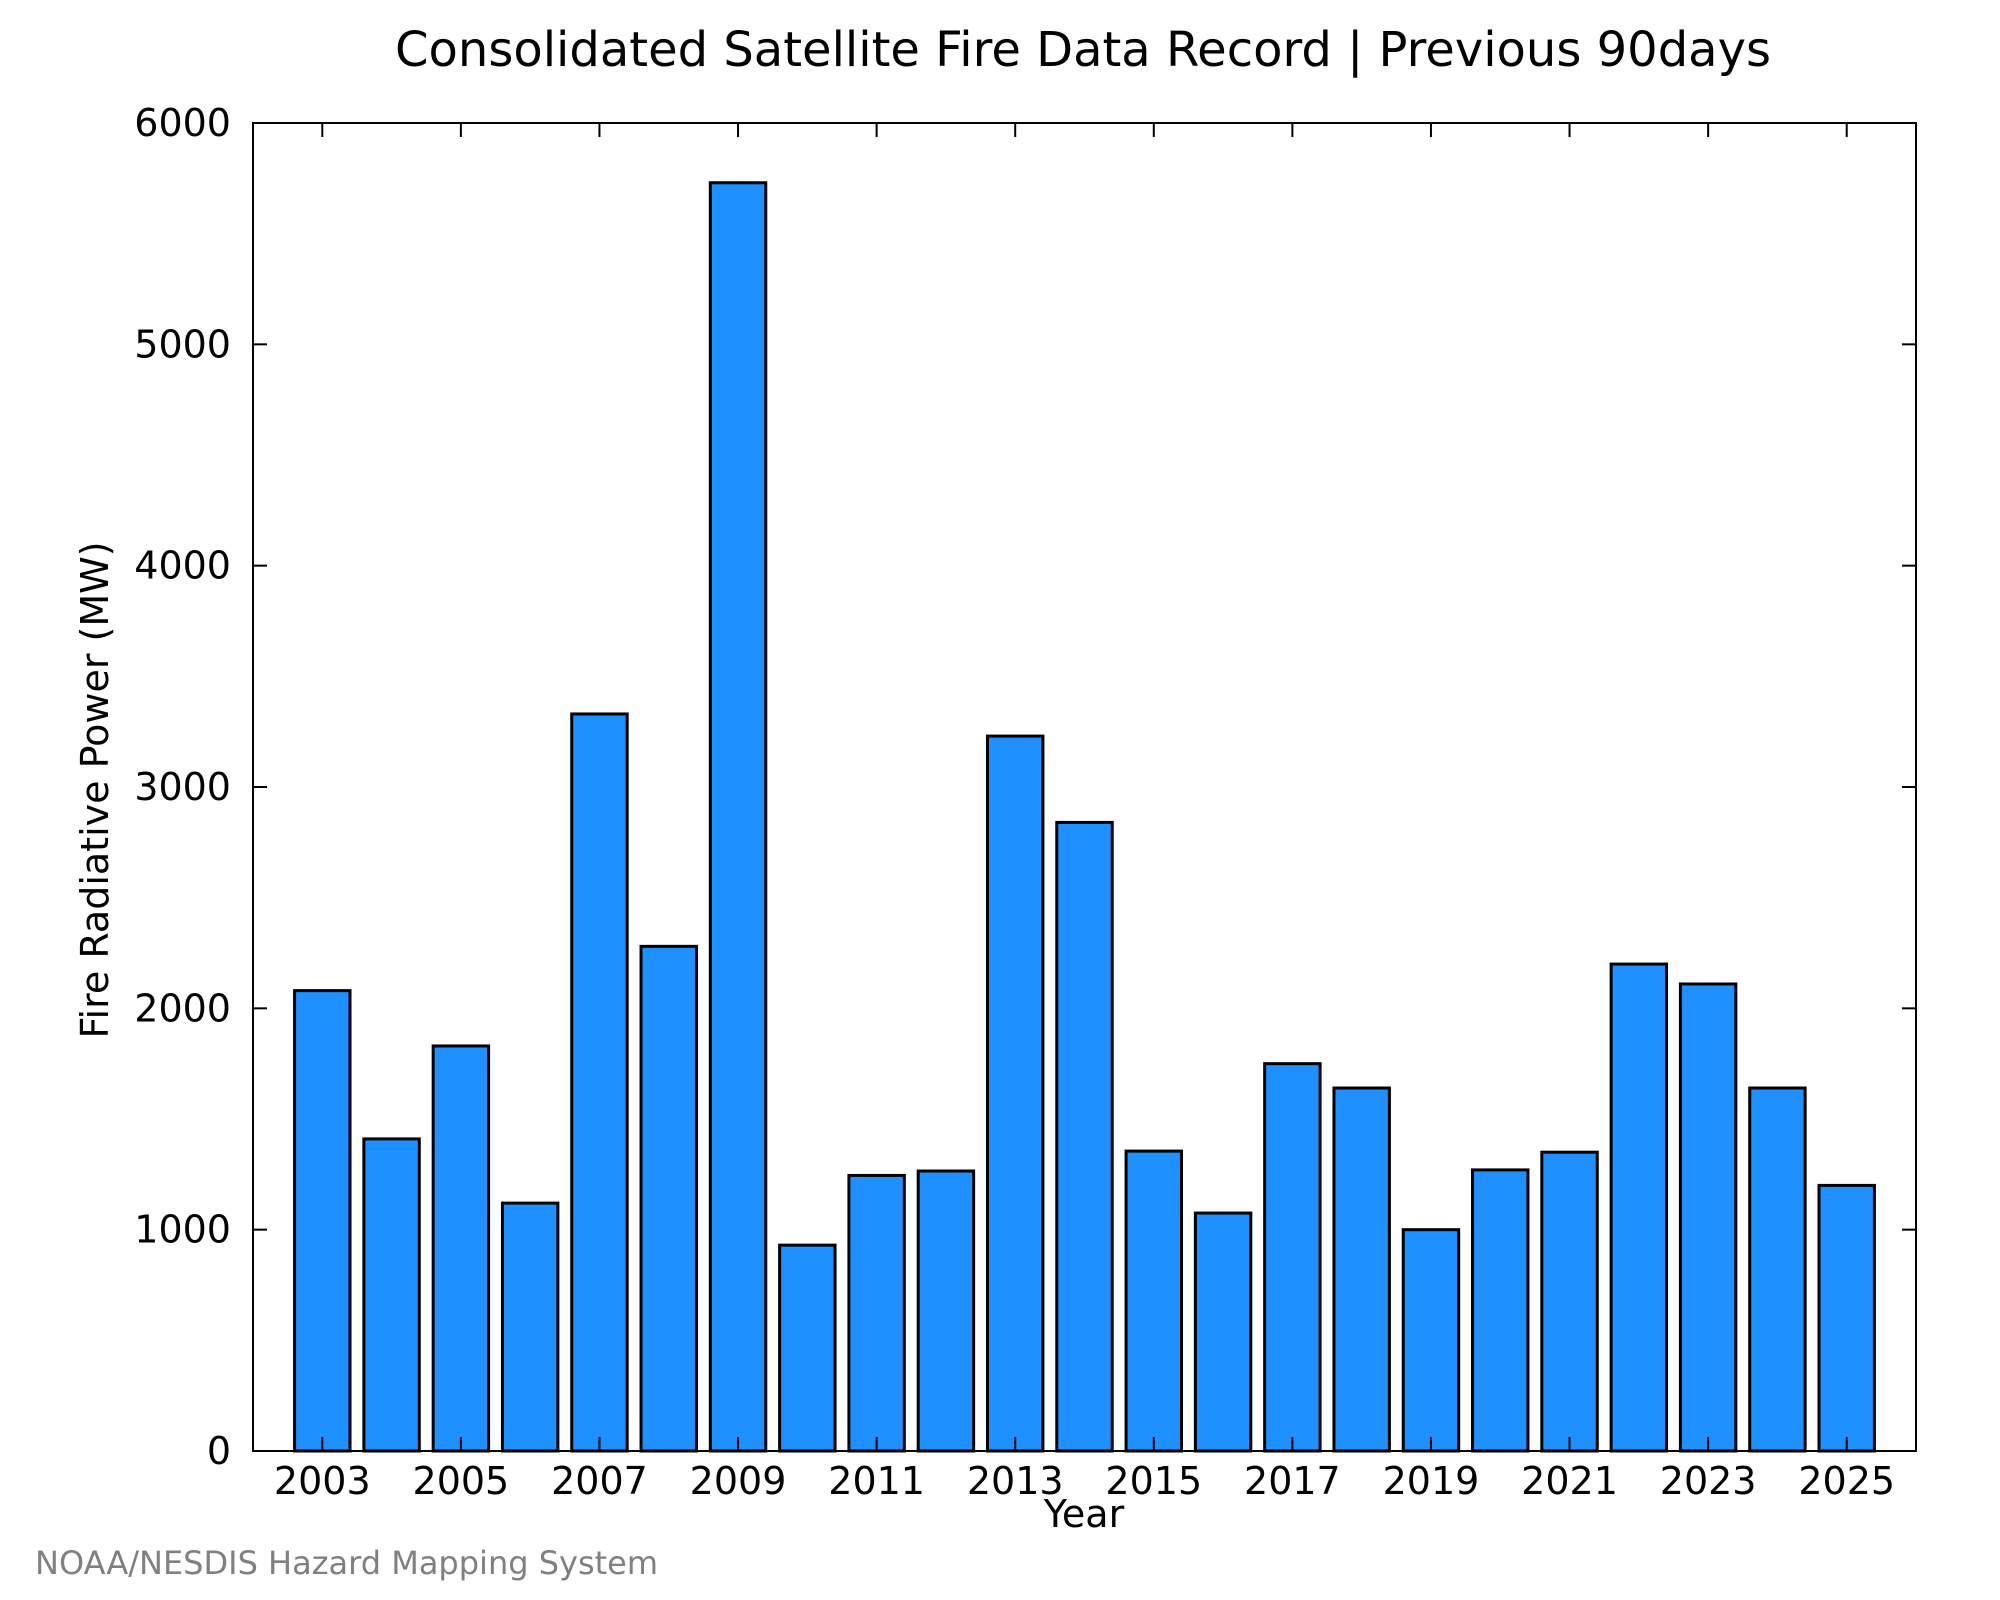 This screenshot has width=2000, height=1600. I want to click on bar-2011, so click(876, 1313).